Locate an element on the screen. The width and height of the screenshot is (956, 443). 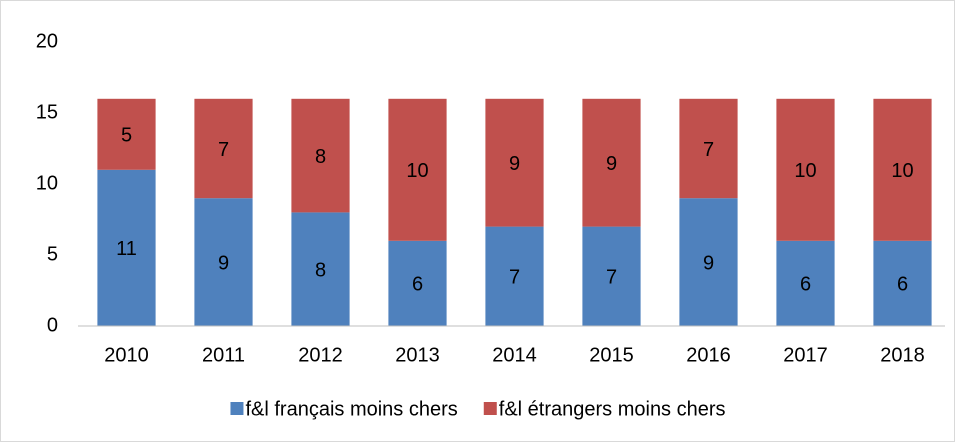
y-tick-label: 10 is located at coordinates (47, 183).